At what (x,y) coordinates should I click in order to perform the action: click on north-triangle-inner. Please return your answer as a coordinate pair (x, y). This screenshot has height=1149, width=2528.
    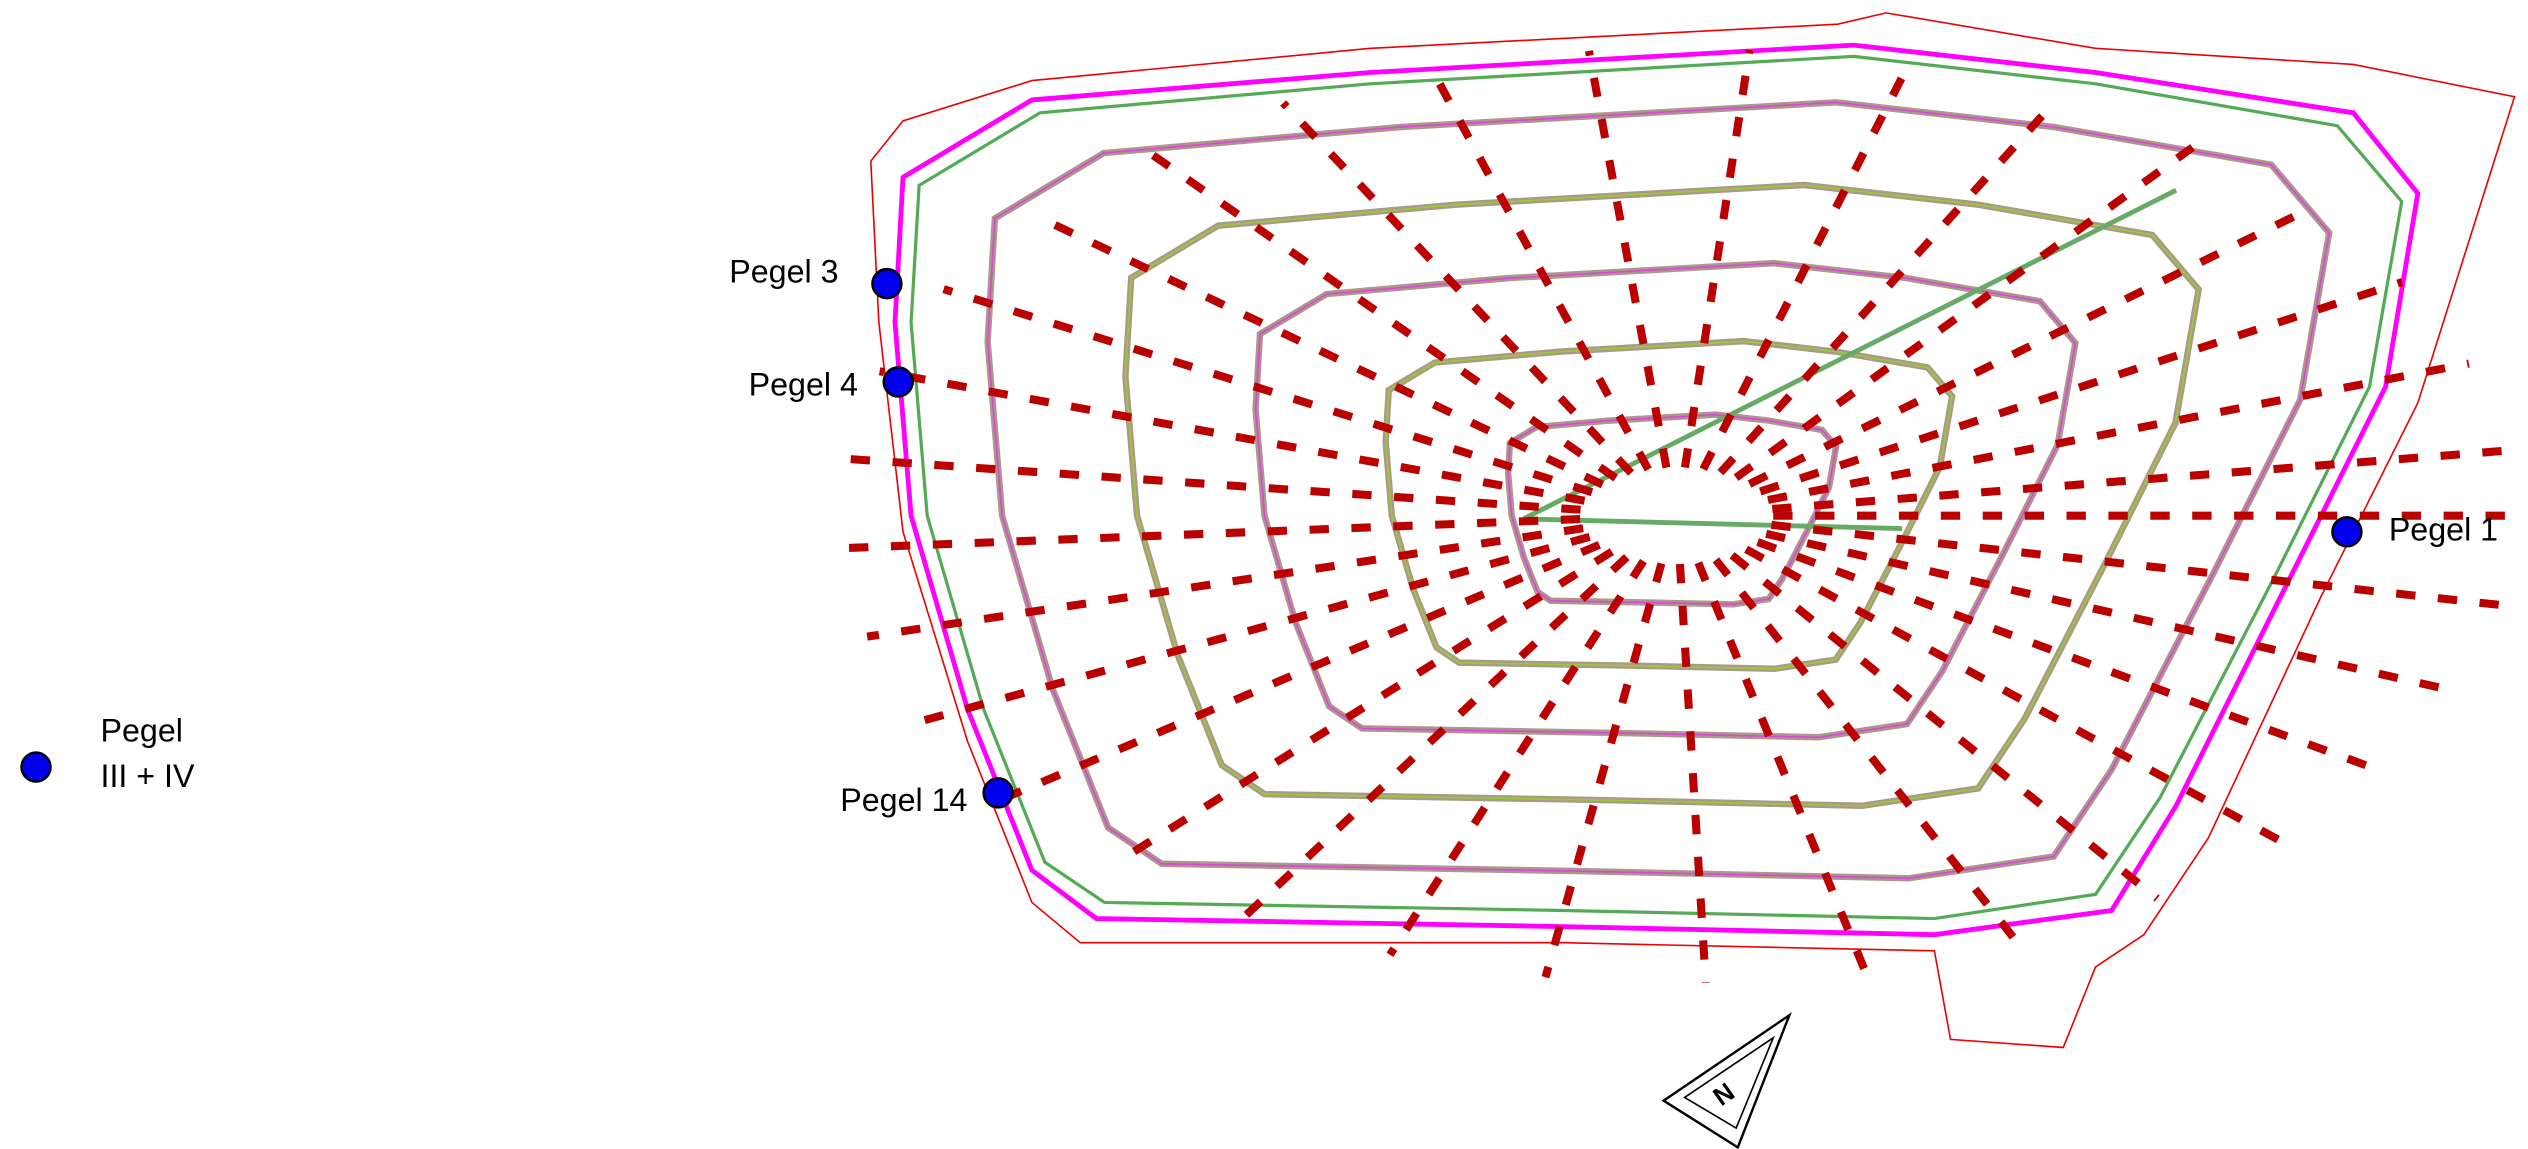
    Looking at the image, I should click on (1729, 1082).